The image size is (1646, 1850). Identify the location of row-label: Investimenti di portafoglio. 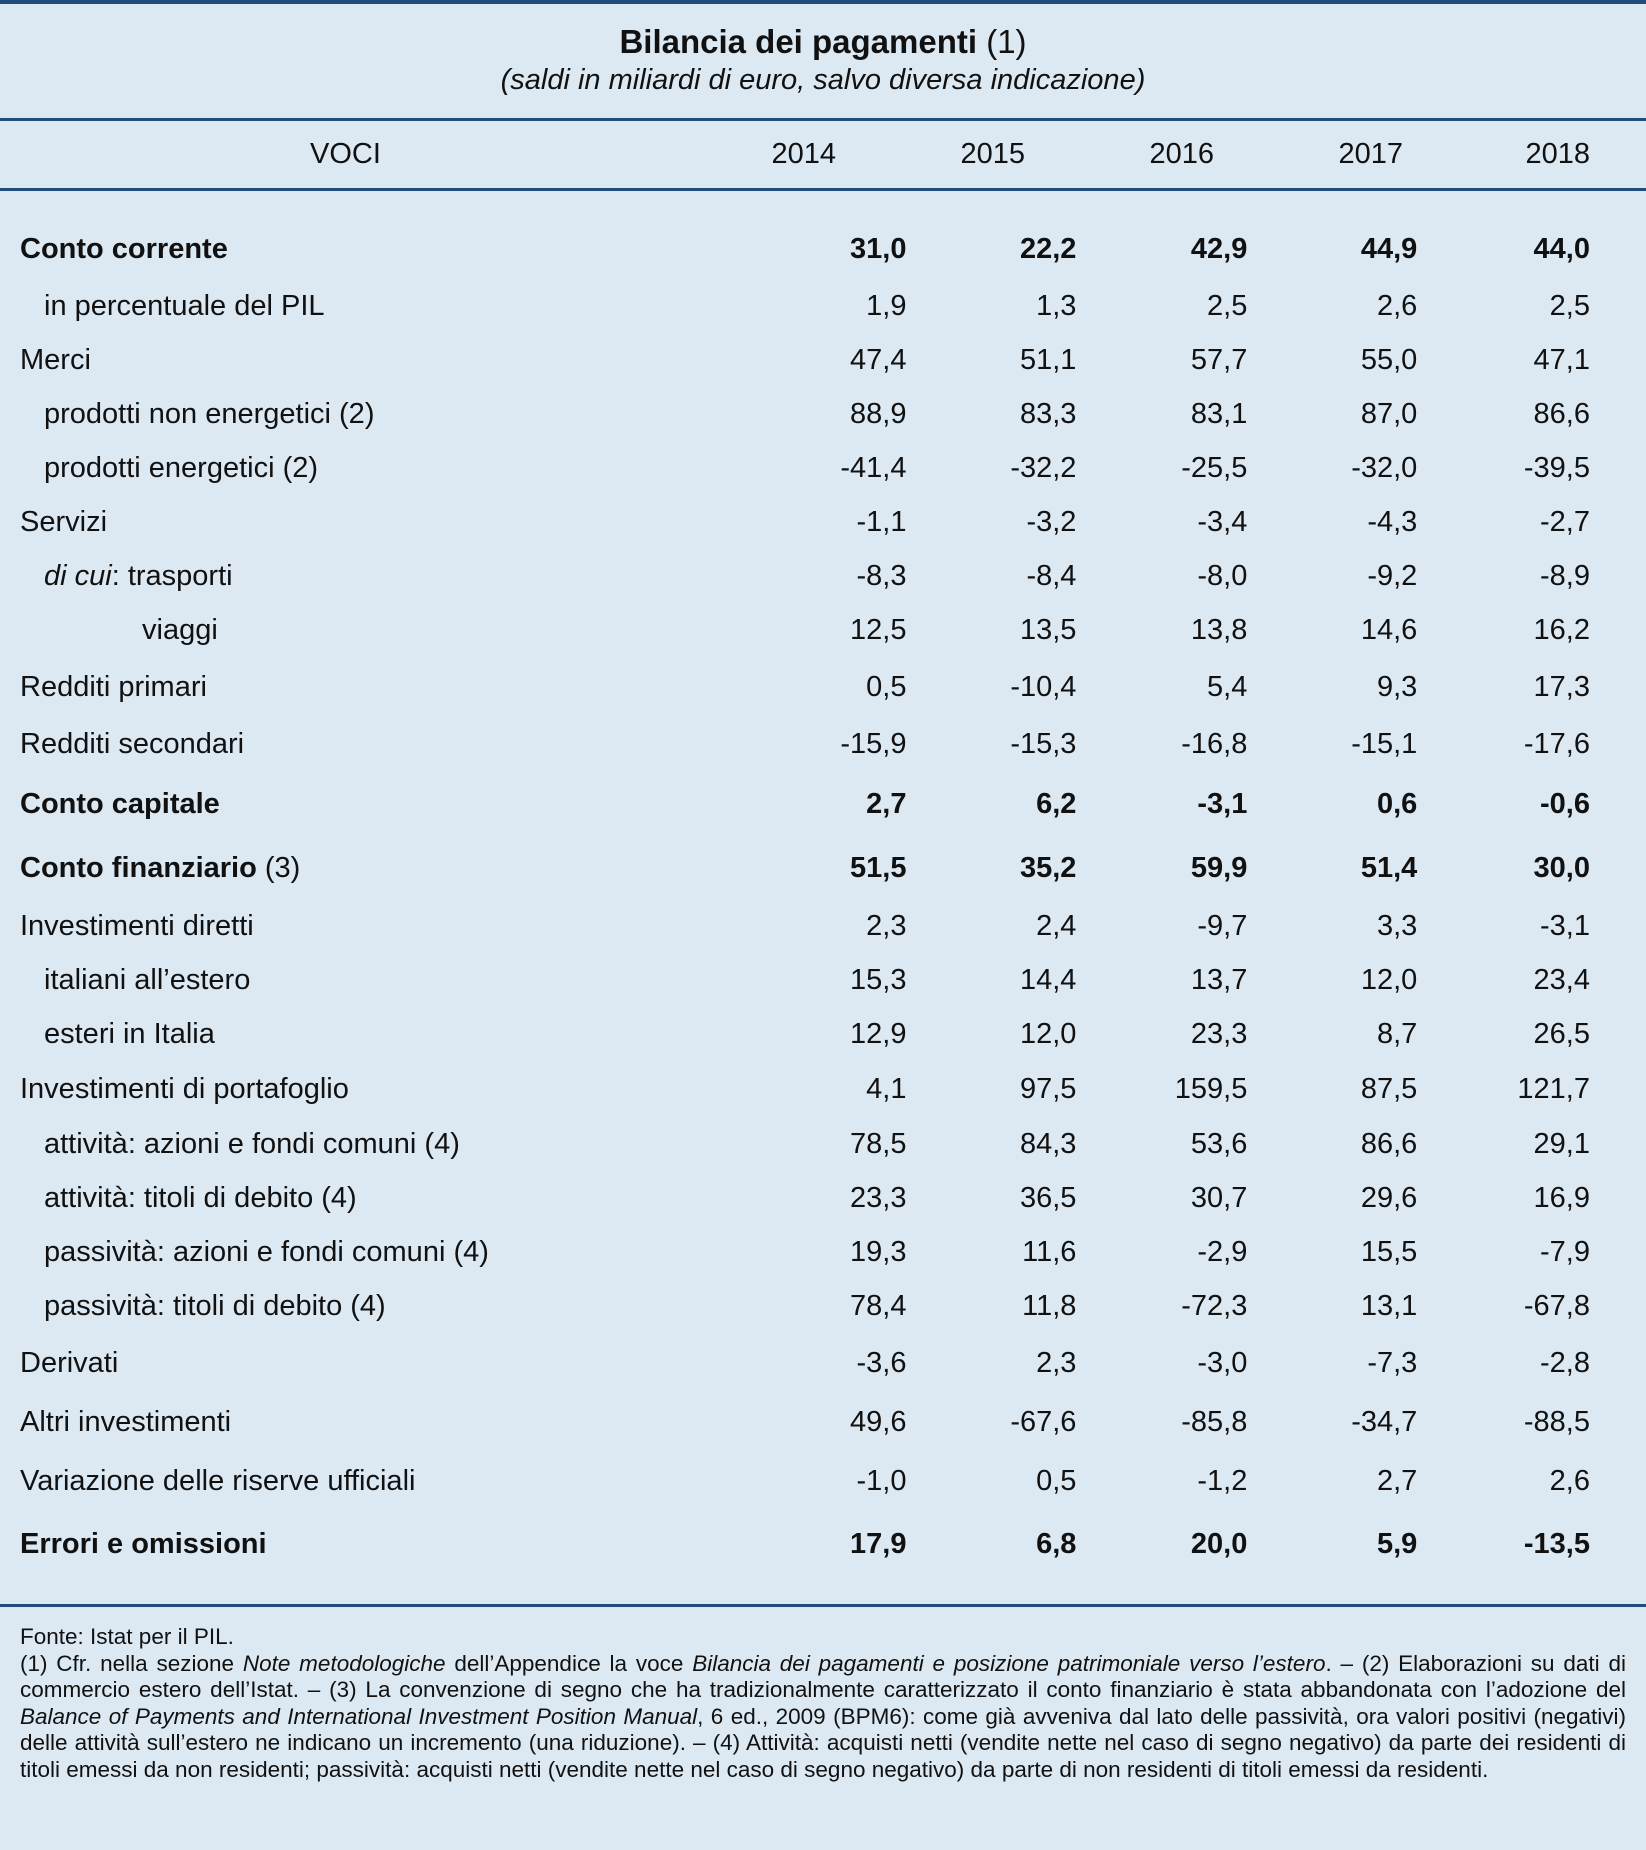
(184, 1089).